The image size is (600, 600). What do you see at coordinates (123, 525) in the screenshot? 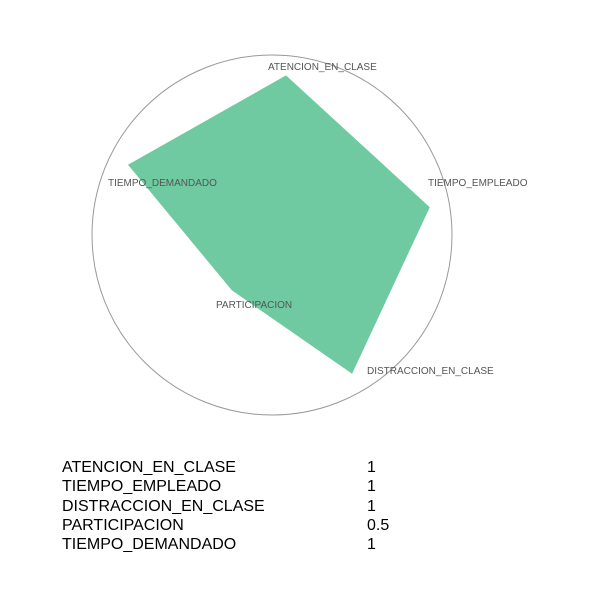
I see `row-label: PARTICIPACION` at bounding box center [123, 525].